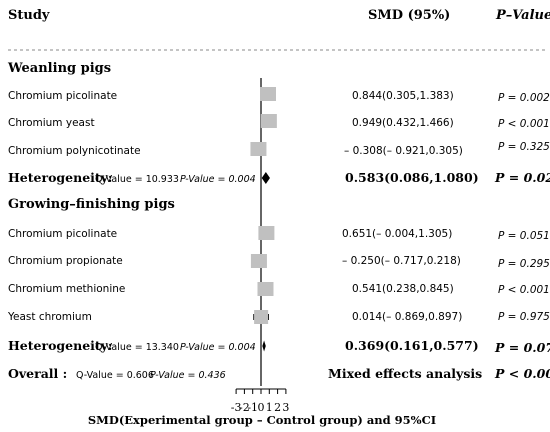 The height and width of the screenshot is (432, 550). Describe the element at coordinates (524, 264) in the screenshot. I see `study-p: P = 0.295` at that location.